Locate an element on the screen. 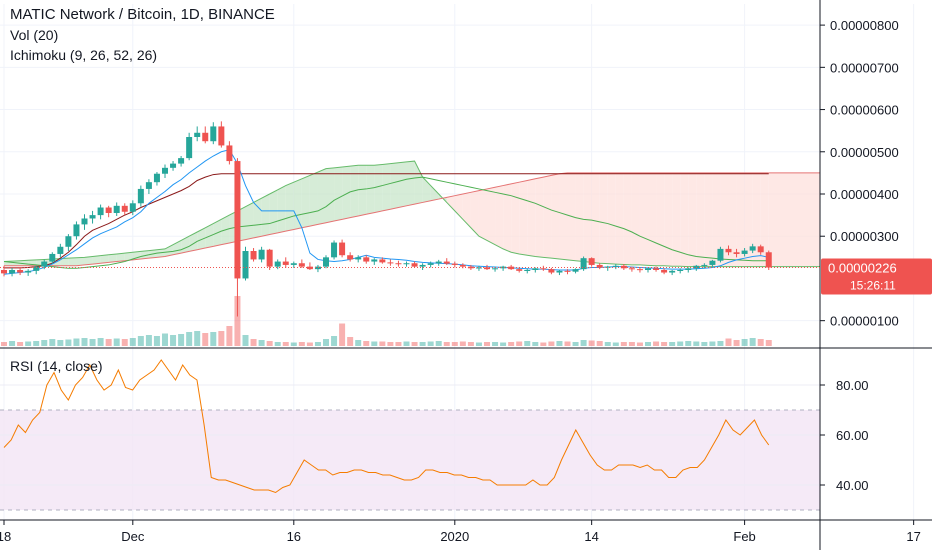 This screenshot has width=932, height=550. time-tick-label-3: 2020 is located at coordinates (454, 536).